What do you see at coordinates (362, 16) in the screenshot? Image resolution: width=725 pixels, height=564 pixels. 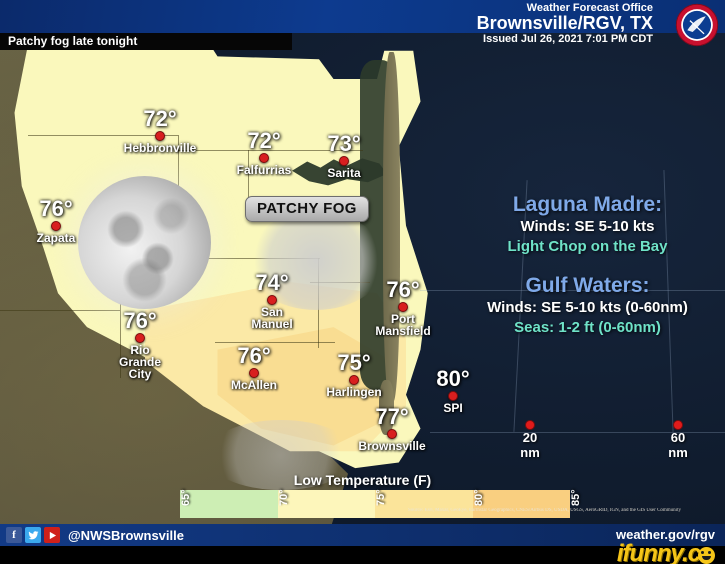 I see `header-bar` at bounding box center [362, 16].